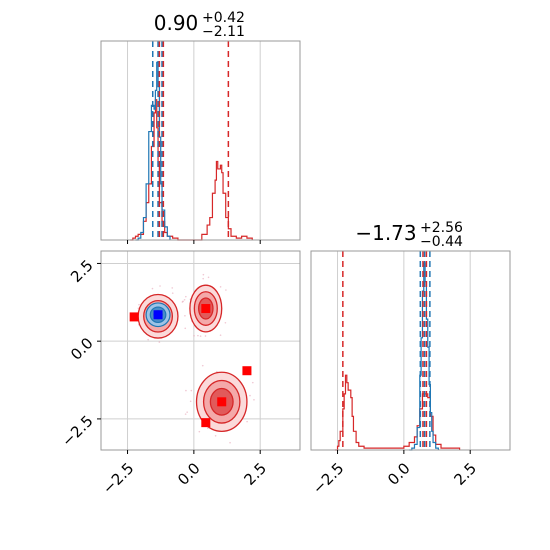  I want to click on marginal-y-quantile-lines, so click(386, 350).